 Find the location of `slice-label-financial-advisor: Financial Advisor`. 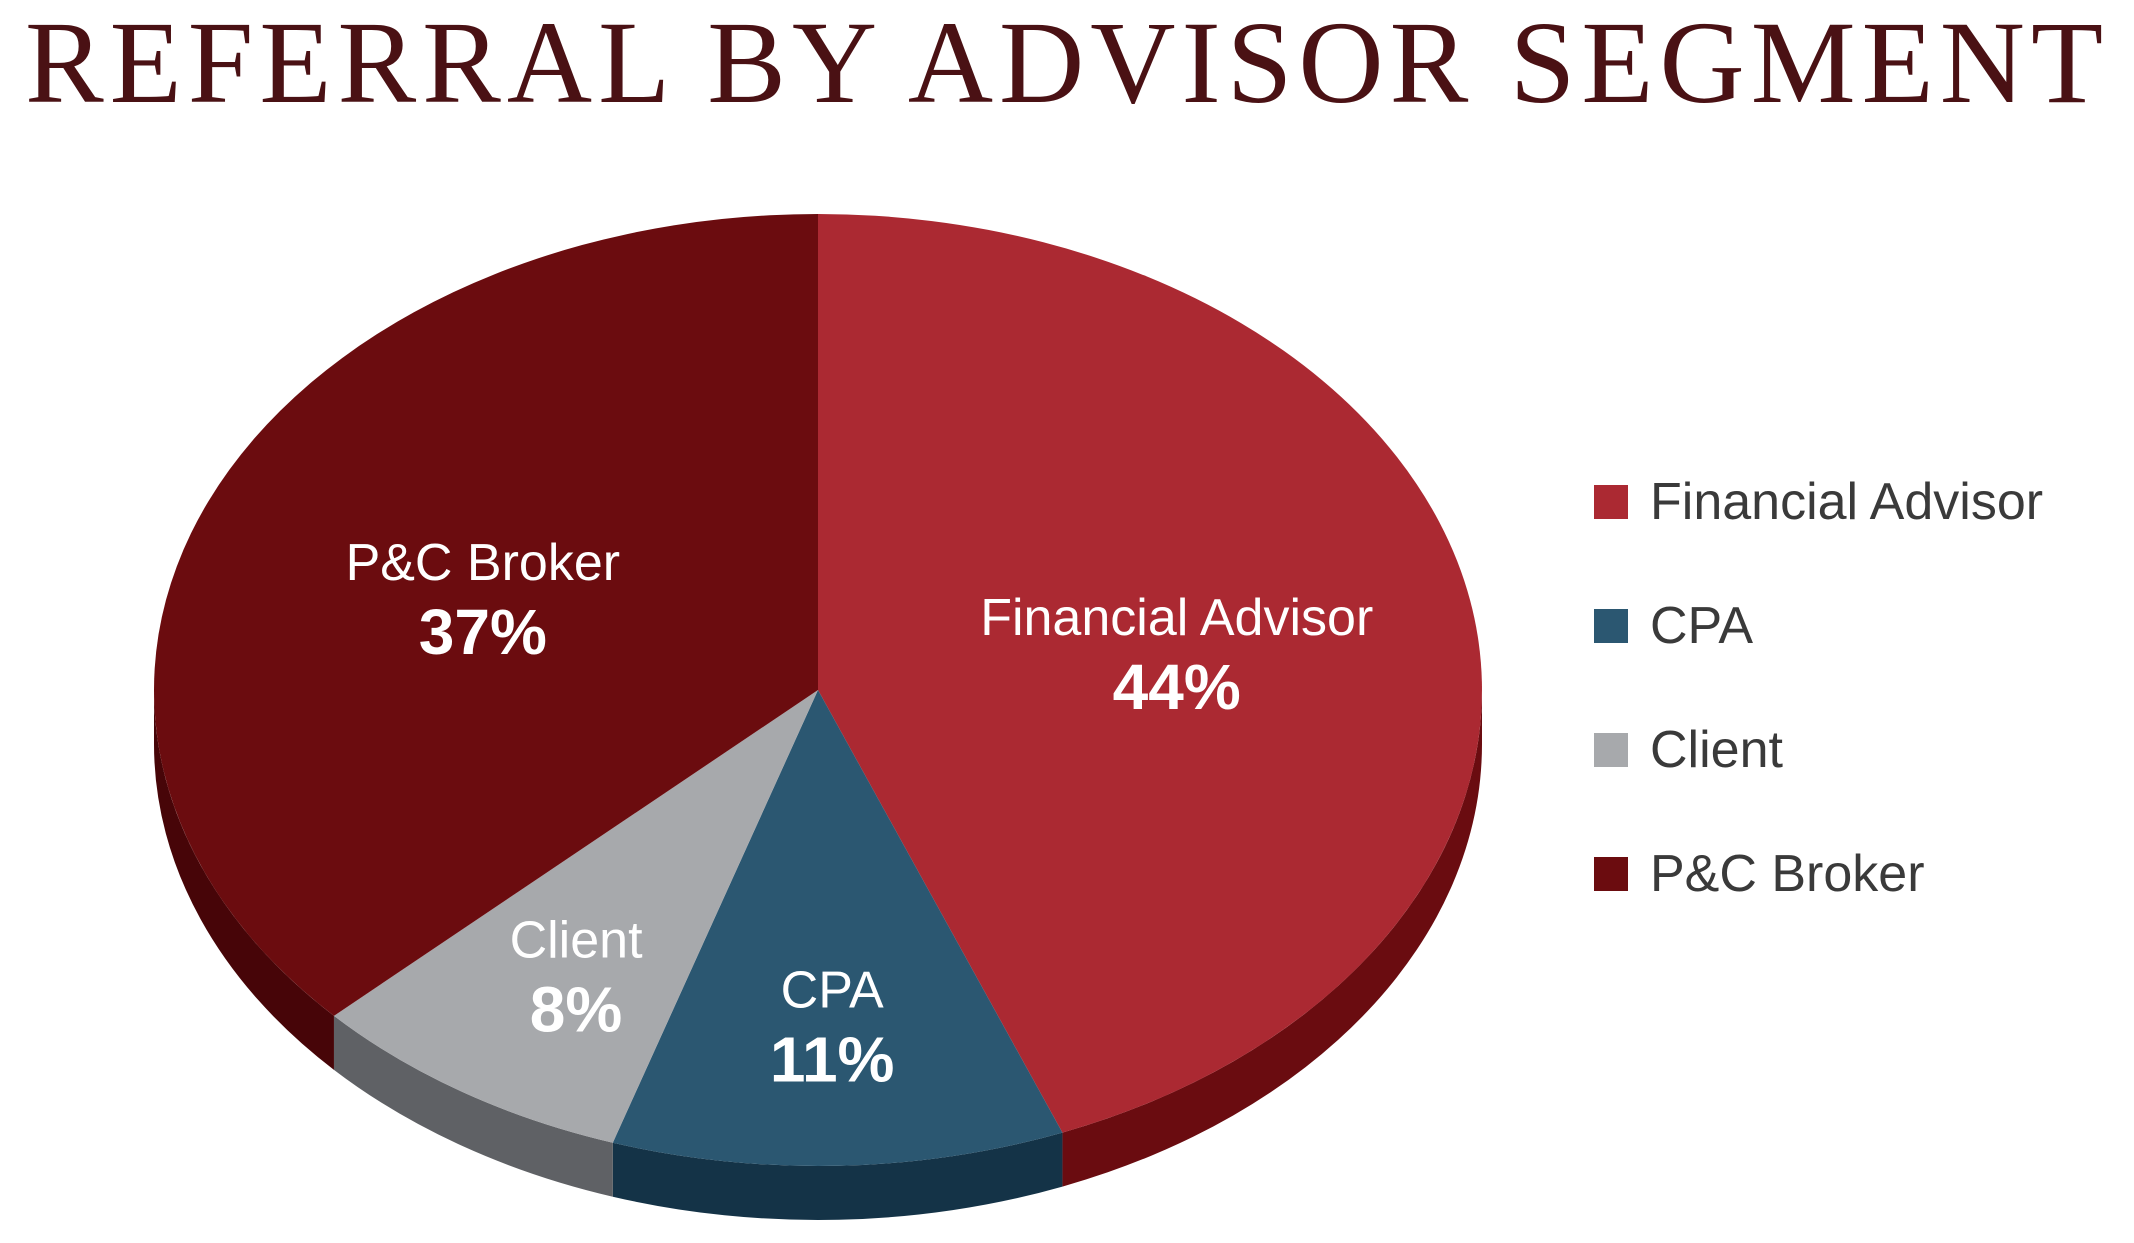

slice-label-financial-advisor: Financial Advisor is located at coordinates (1176, 618).